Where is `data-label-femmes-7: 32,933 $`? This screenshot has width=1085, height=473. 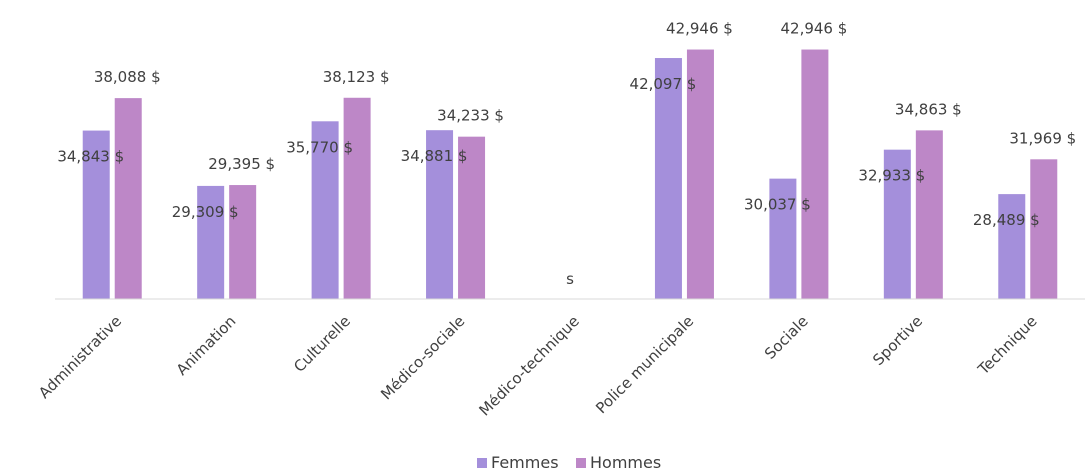
data-label-femmes-7: 32,933 $ is located at coordinates (891, 176).